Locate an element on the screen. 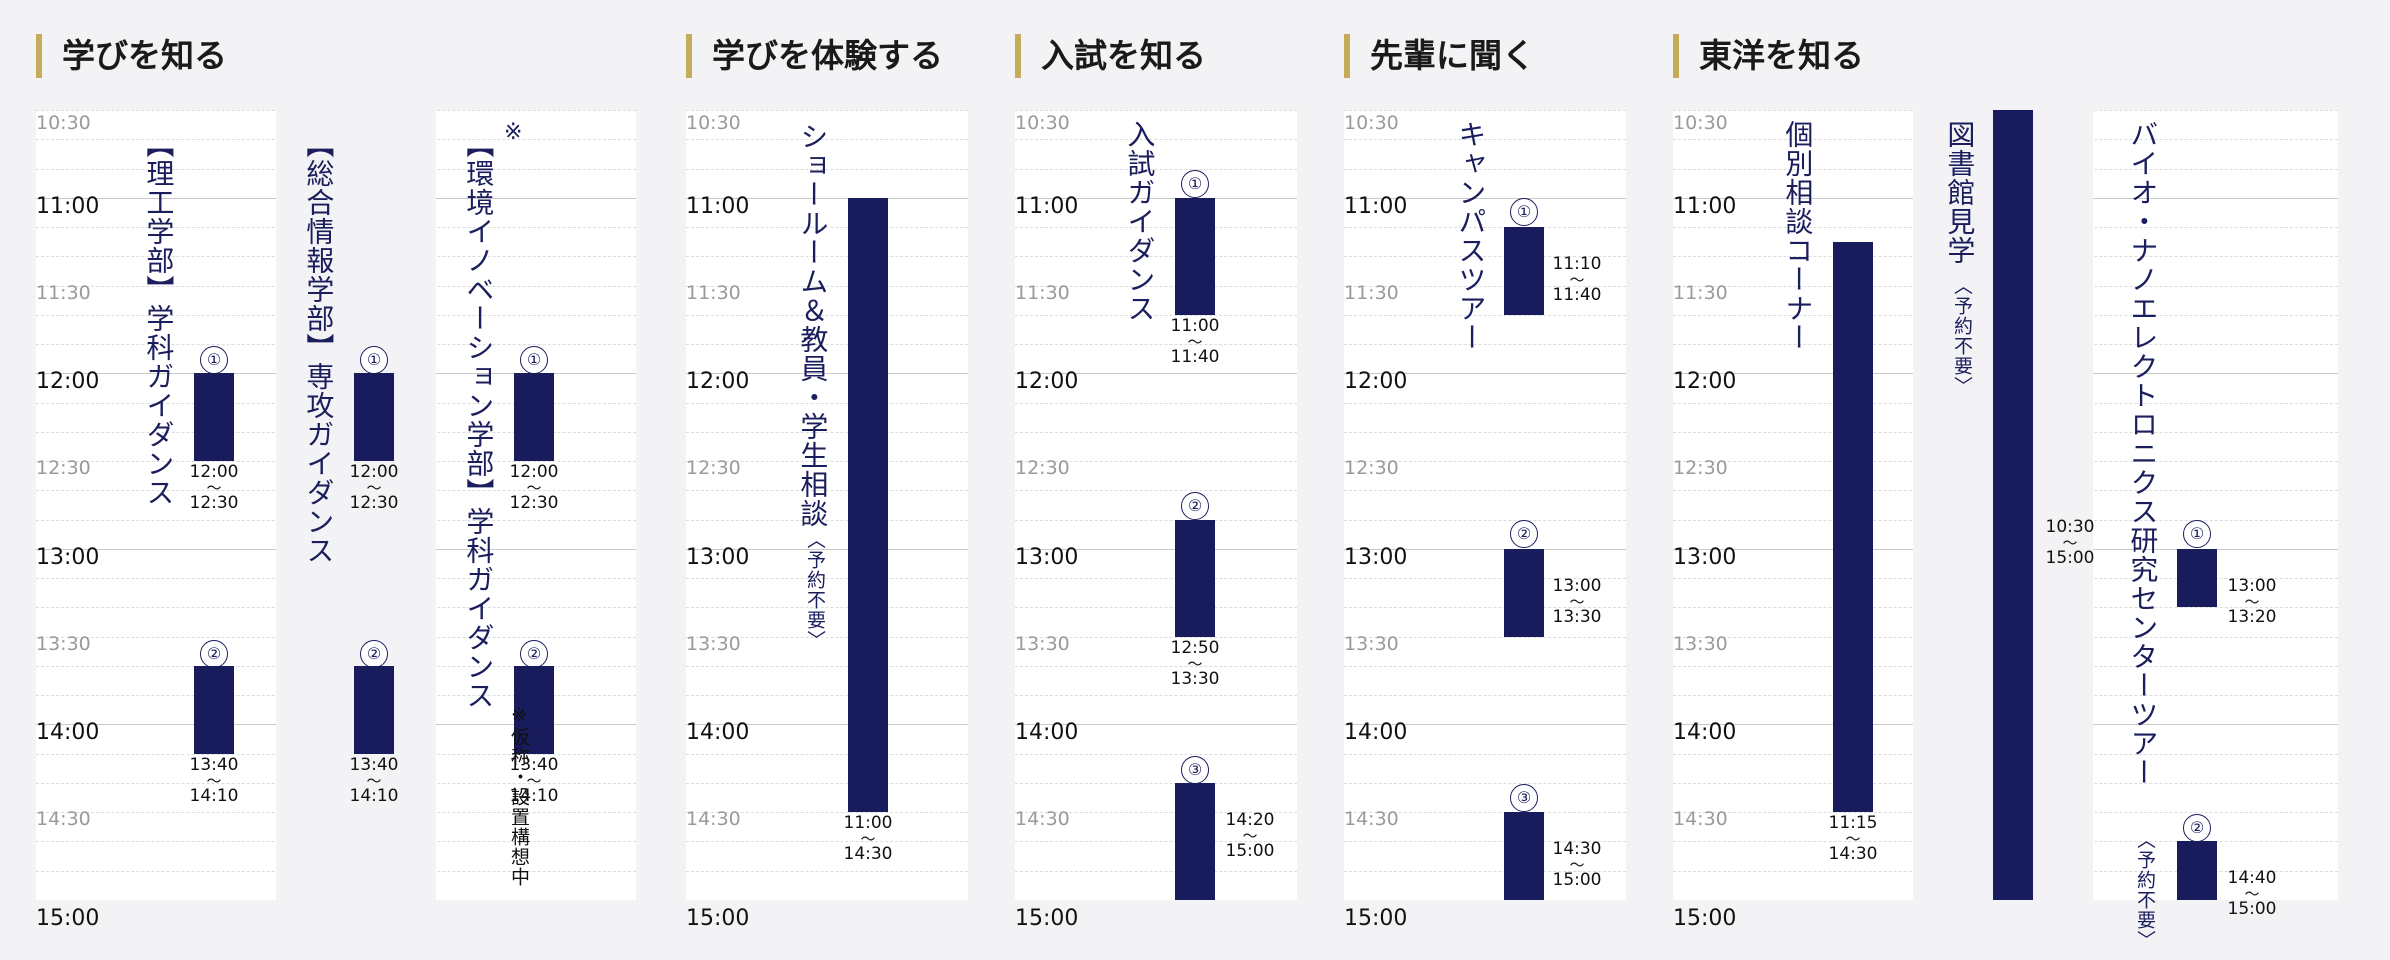 The image size is (2390, 960). session-start: 12:00 is located at coordinates (214, 472).